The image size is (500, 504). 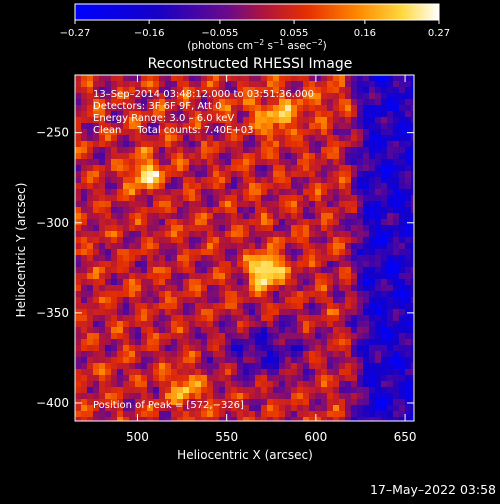 I want to click on colorbar-tick-label: −0.055, so click(x=219, y=33).